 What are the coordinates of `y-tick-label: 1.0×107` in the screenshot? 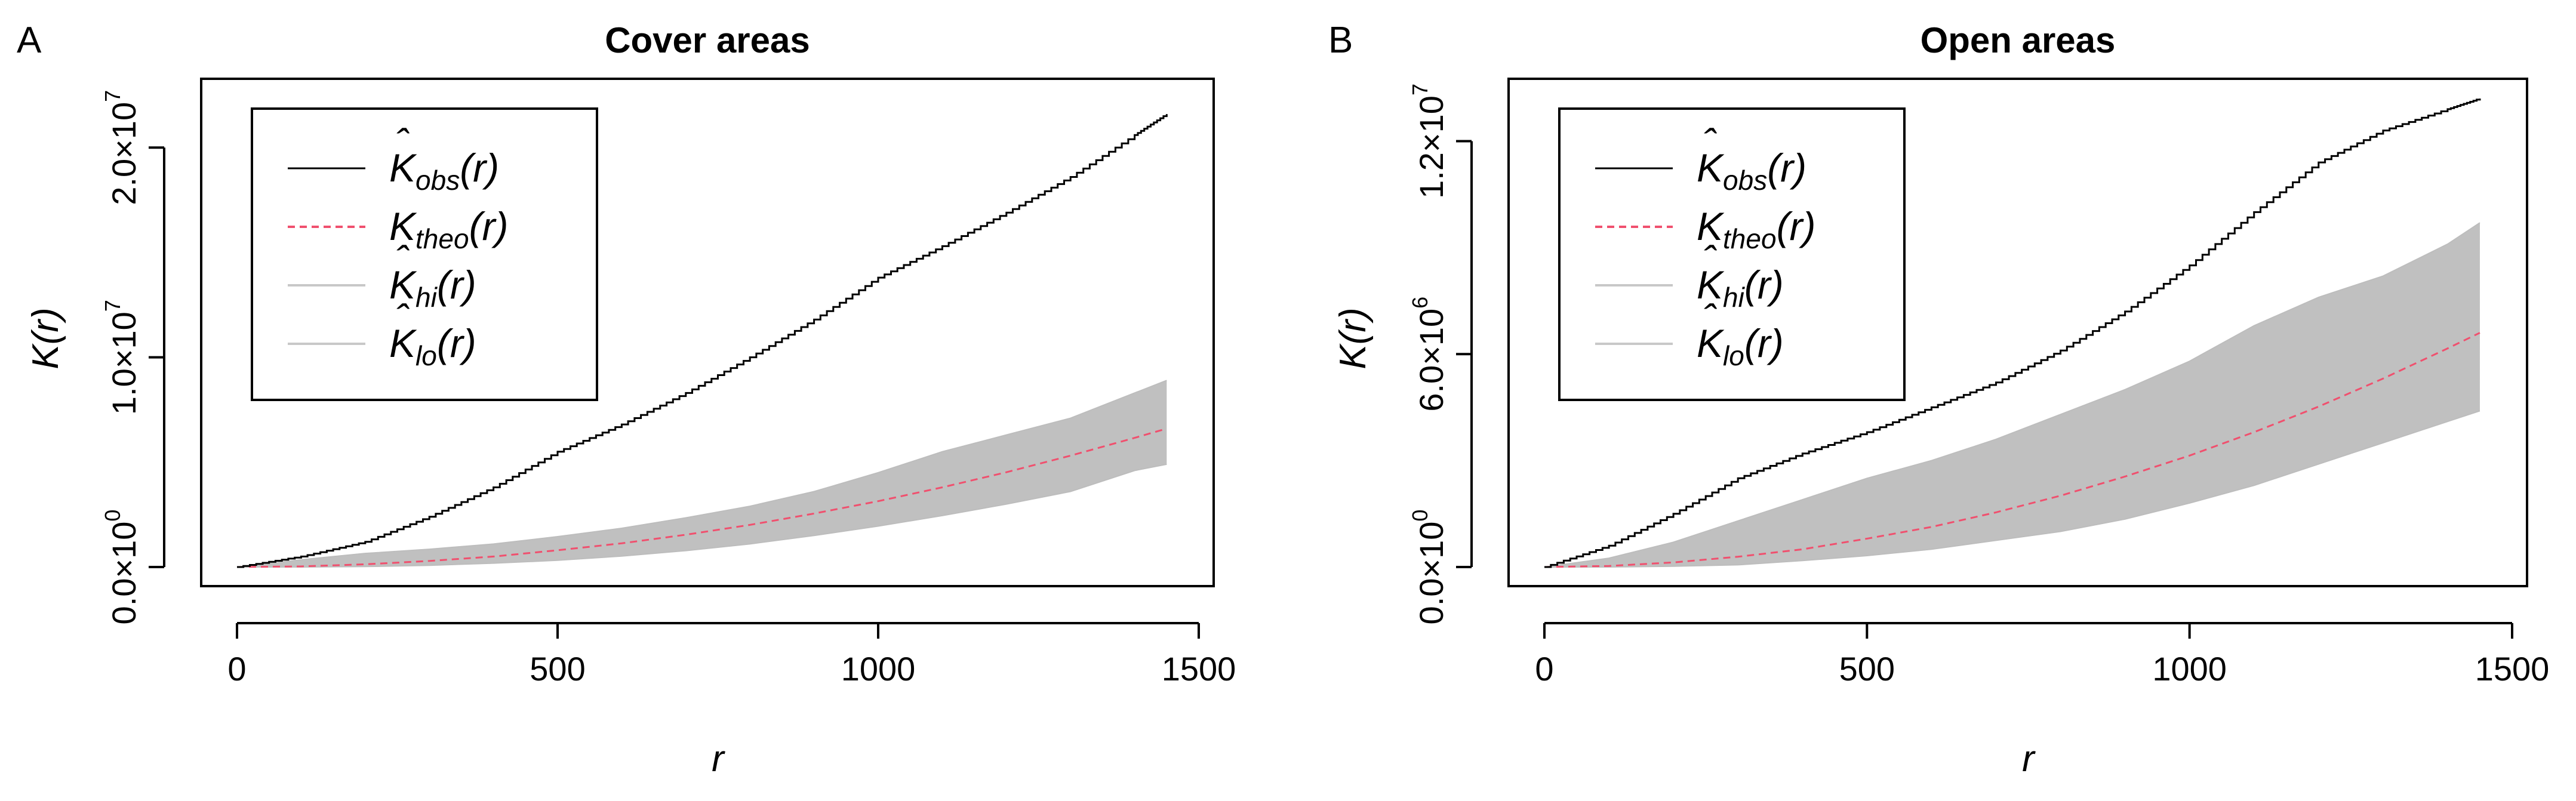 It's located at (121, 358).